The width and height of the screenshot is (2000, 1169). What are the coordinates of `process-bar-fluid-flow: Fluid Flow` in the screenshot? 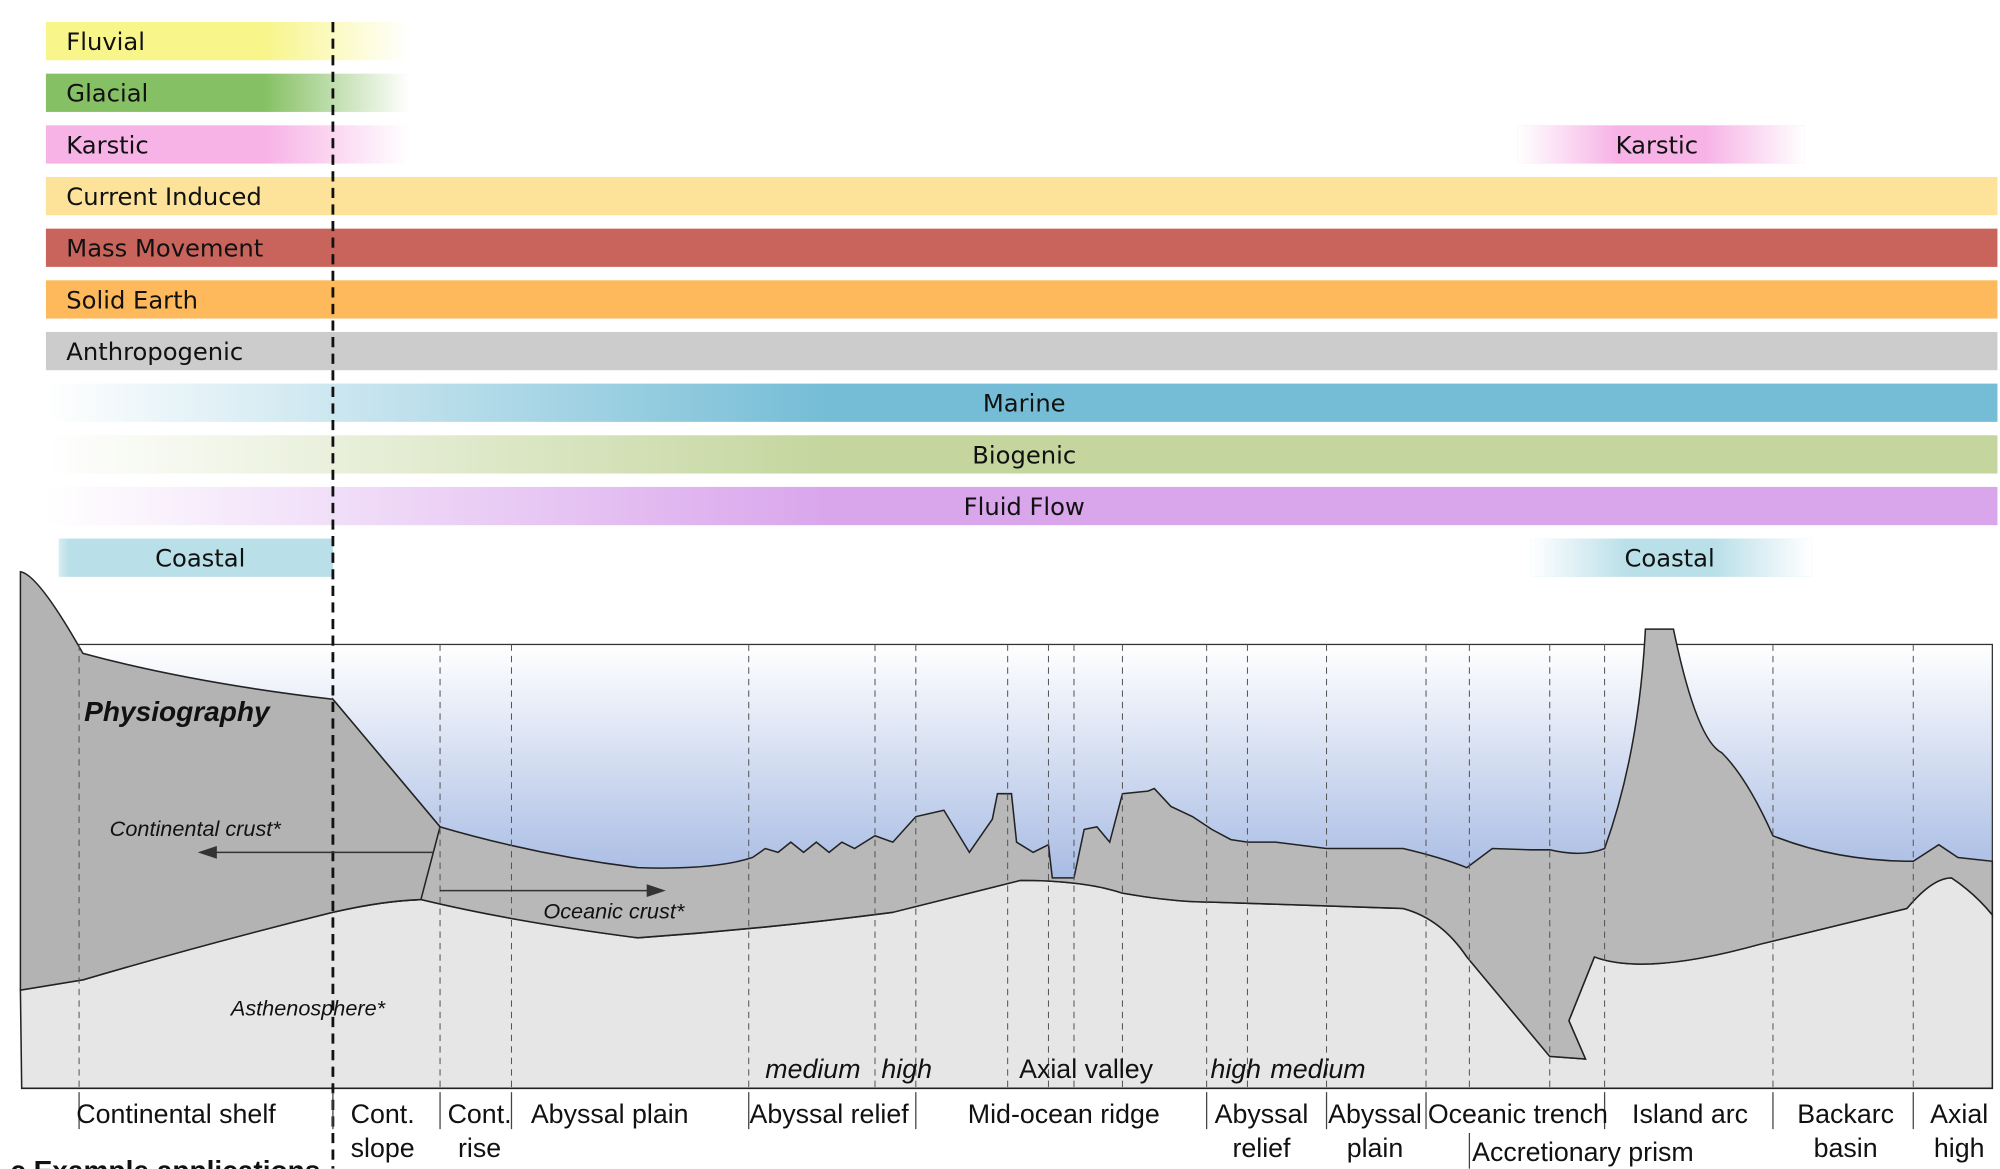 It's located at (1021, 506).